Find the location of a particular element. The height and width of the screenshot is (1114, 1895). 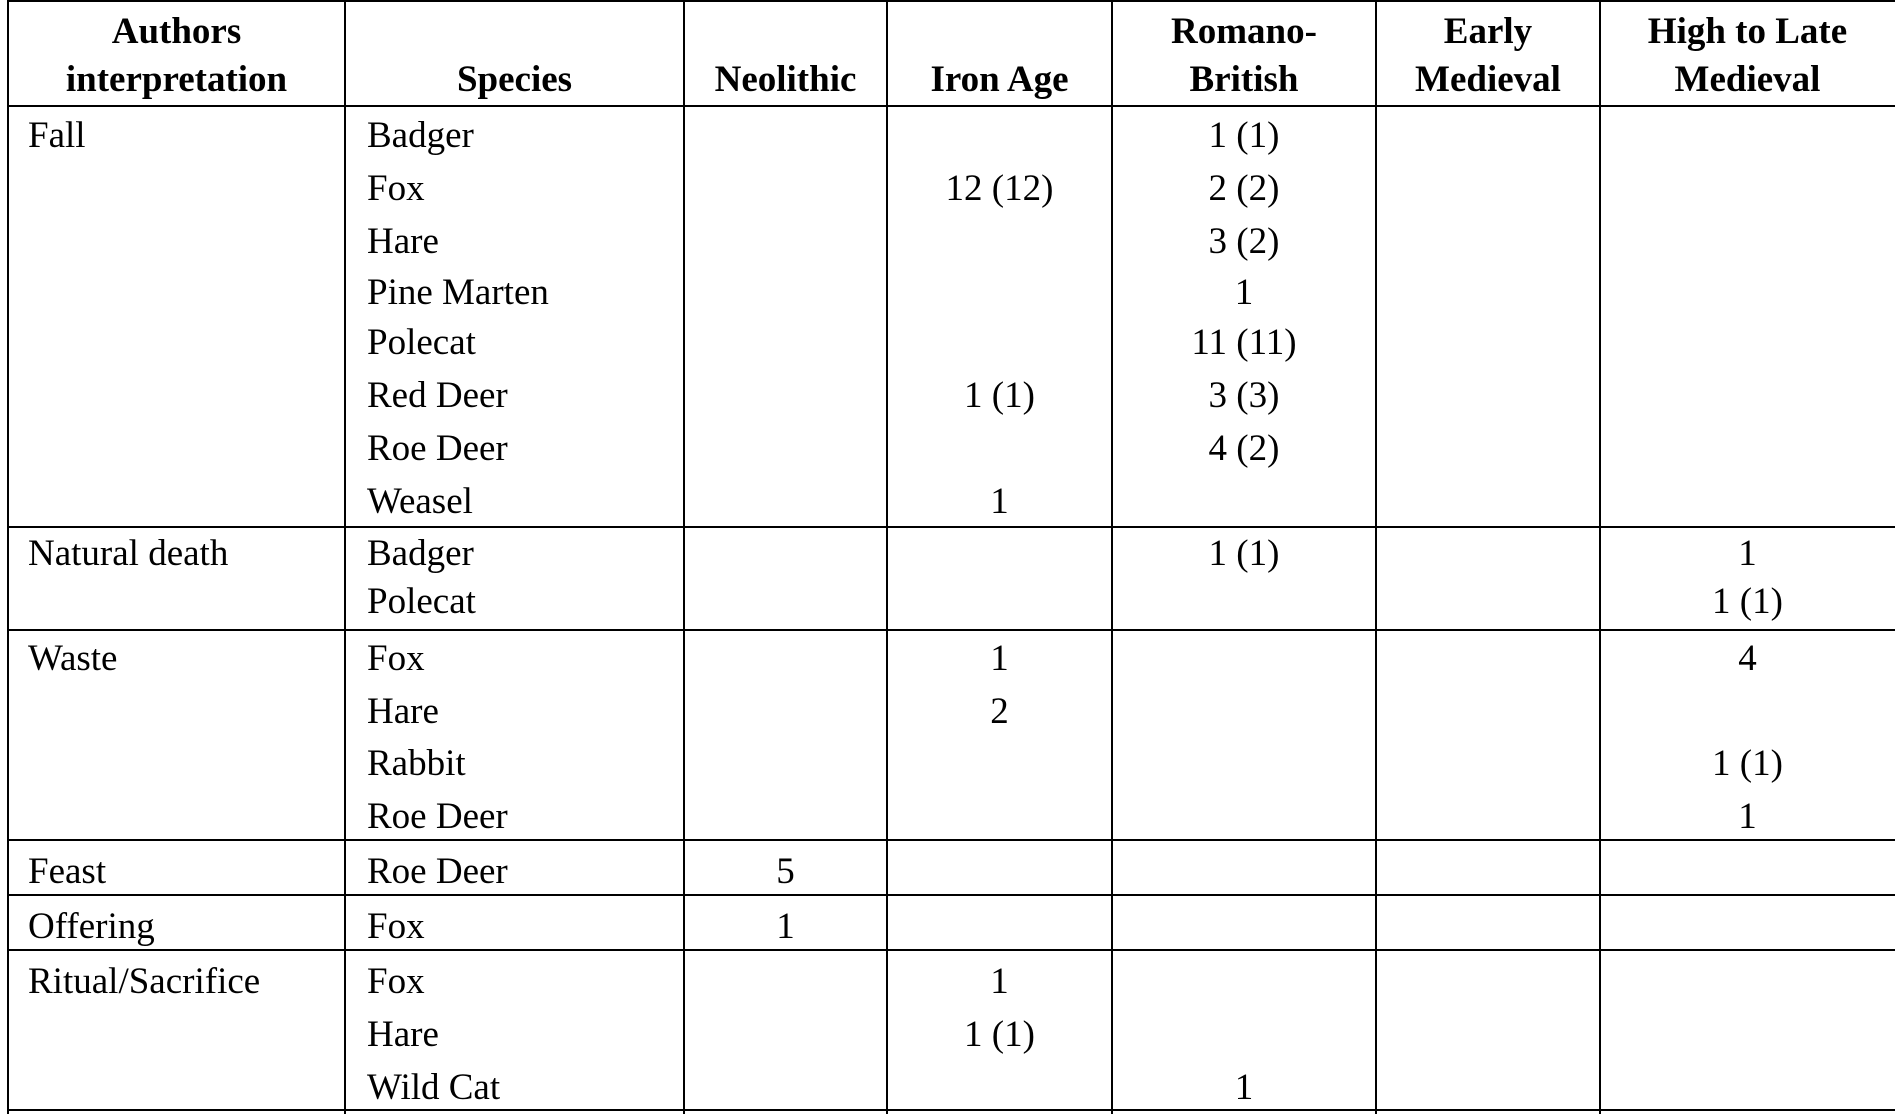

interpretation-label: Fall is located at coordinates (57, 135).